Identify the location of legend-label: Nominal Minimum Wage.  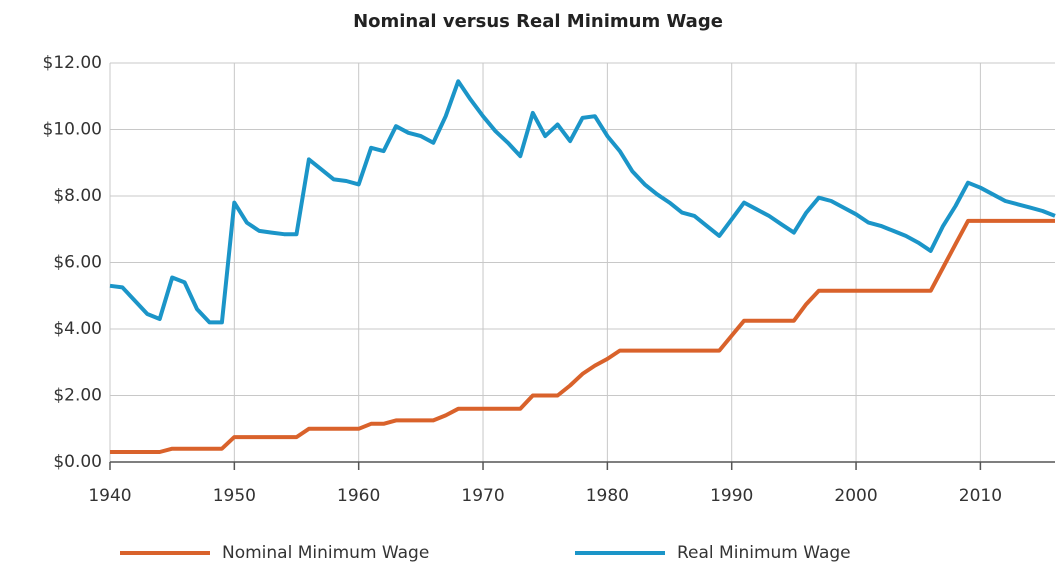
(325, 553).